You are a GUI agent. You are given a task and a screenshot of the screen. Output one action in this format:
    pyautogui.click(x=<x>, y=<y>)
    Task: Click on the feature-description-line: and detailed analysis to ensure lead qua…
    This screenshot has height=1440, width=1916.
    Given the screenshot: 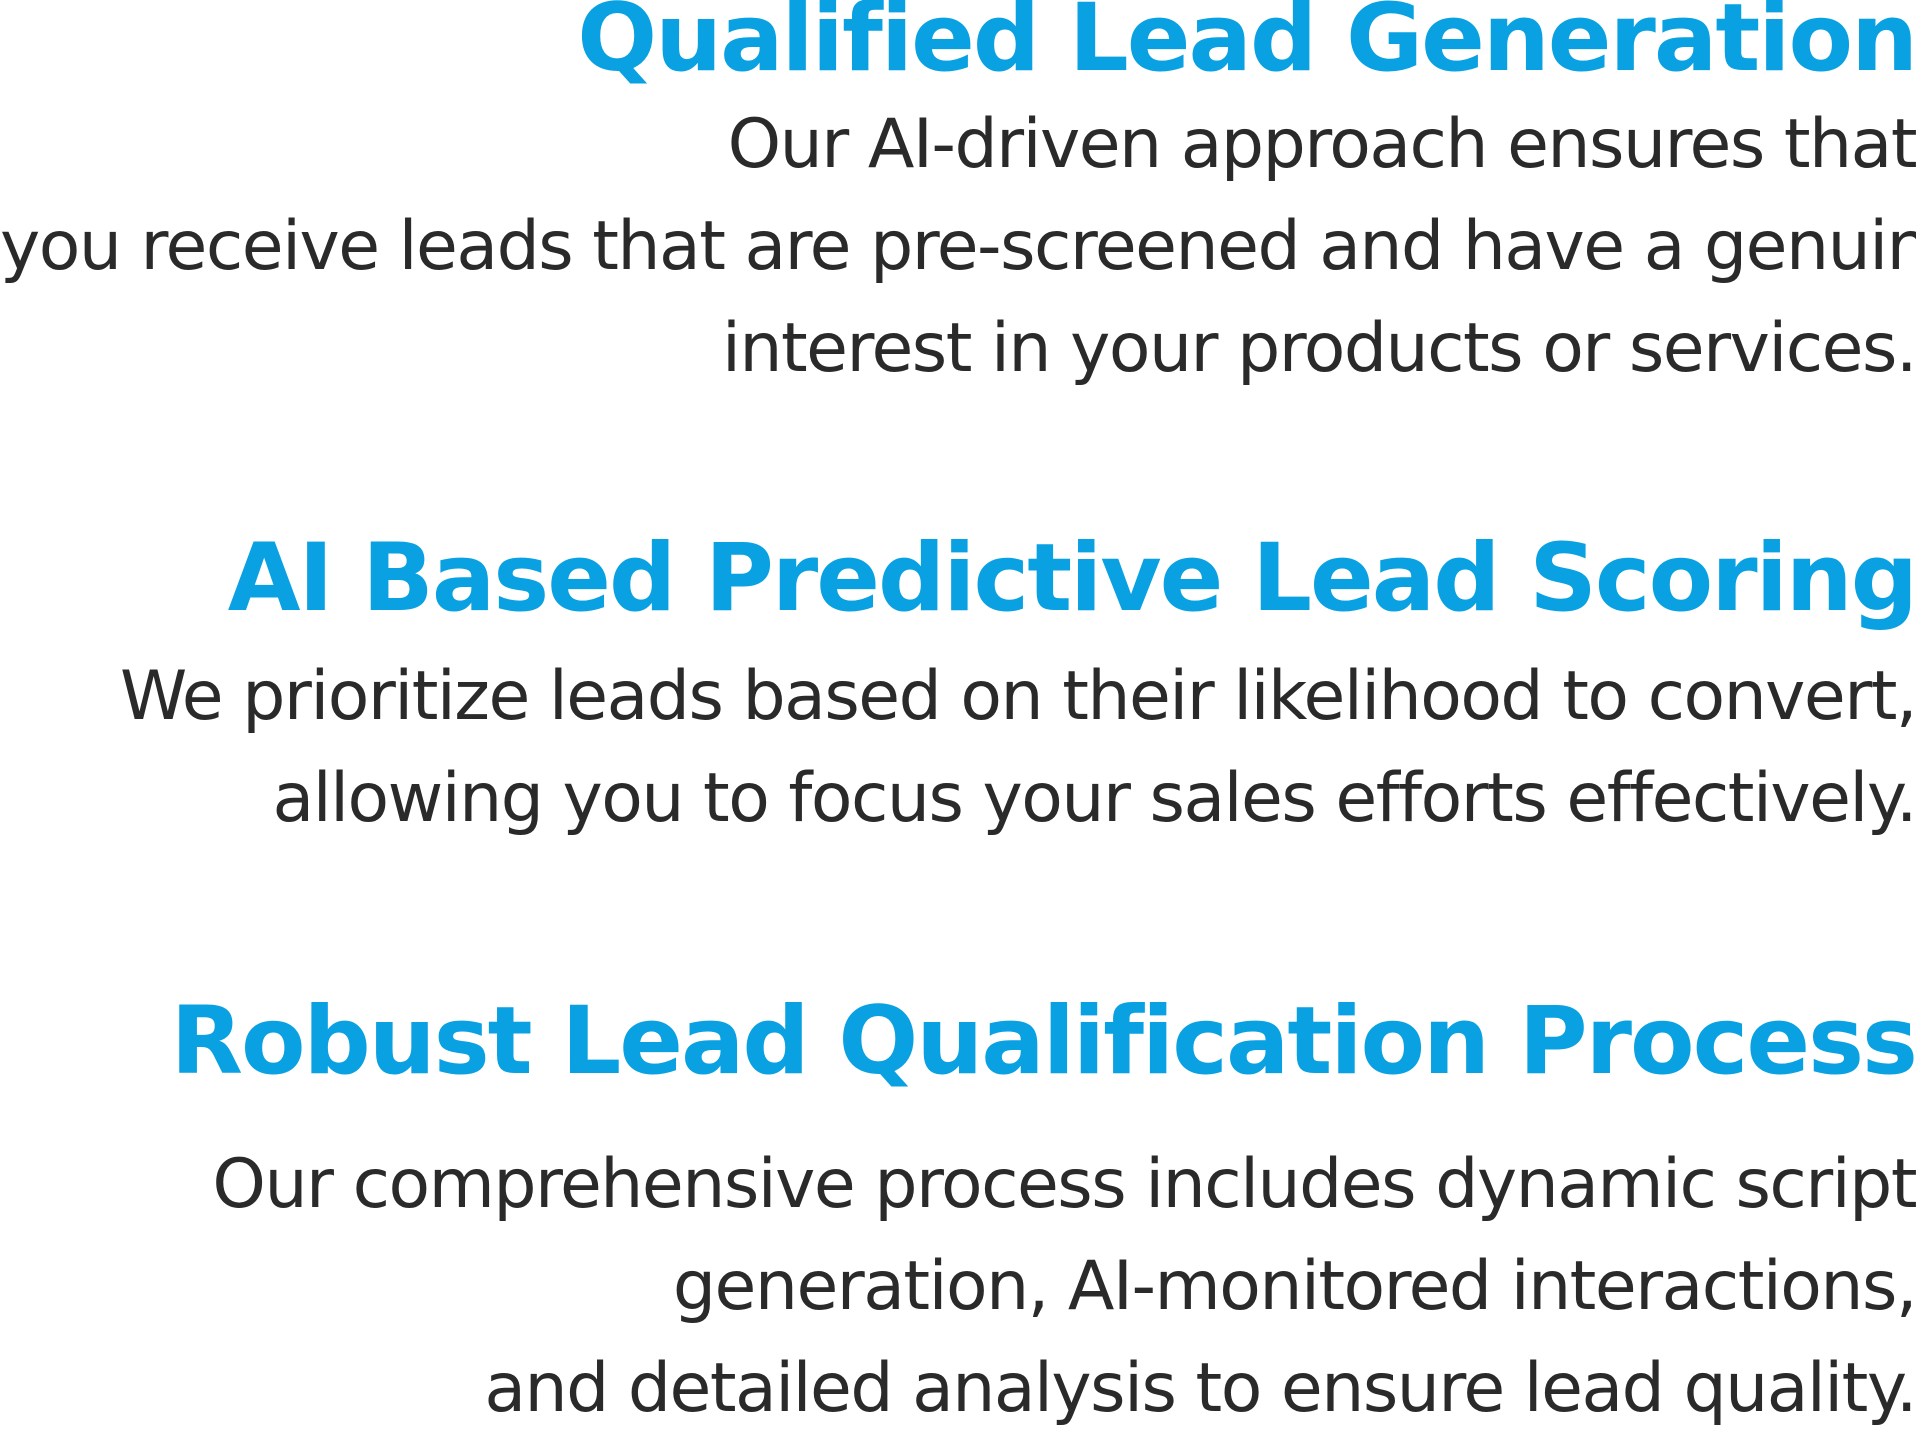 What is the action you would take?
    pyautogui.click(x=1200, y=1388)
    